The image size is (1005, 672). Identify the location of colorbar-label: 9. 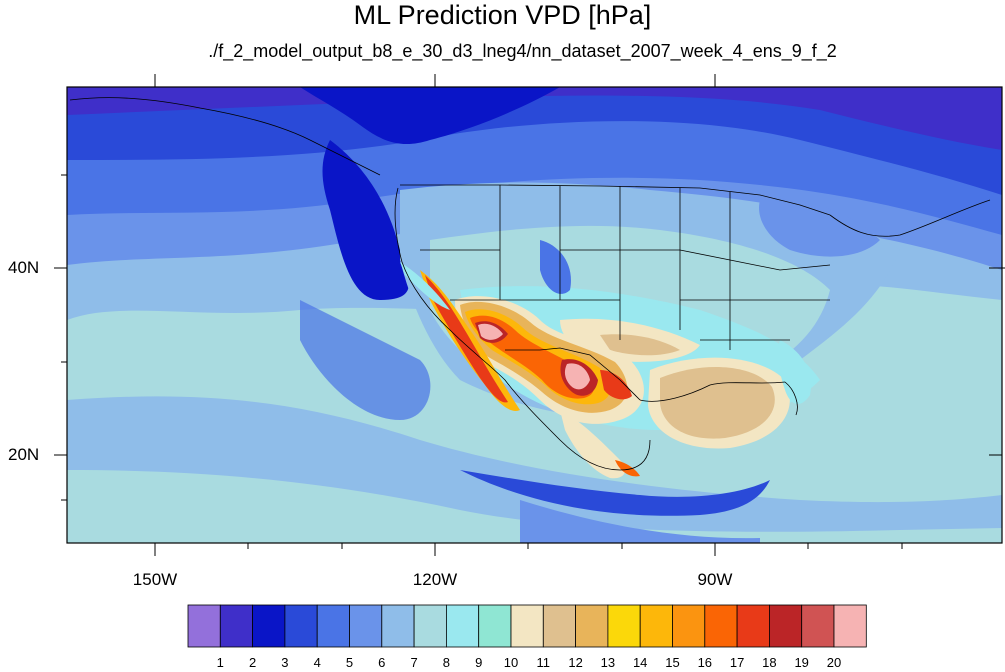
(479, 662).